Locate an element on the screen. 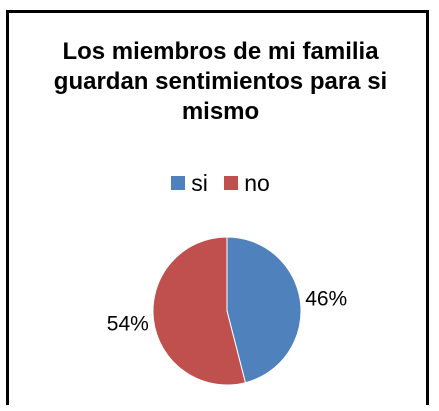  pie-slice-no is located at coordinates (199, 311).